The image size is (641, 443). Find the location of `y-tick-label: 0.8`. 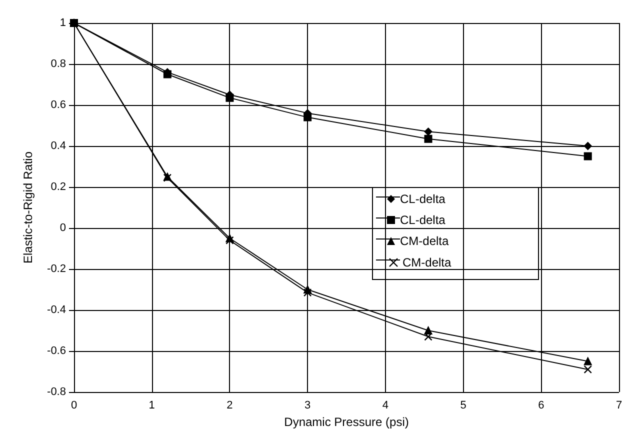

y-tick-label: 0.8 is located at coordinates (58, 64).